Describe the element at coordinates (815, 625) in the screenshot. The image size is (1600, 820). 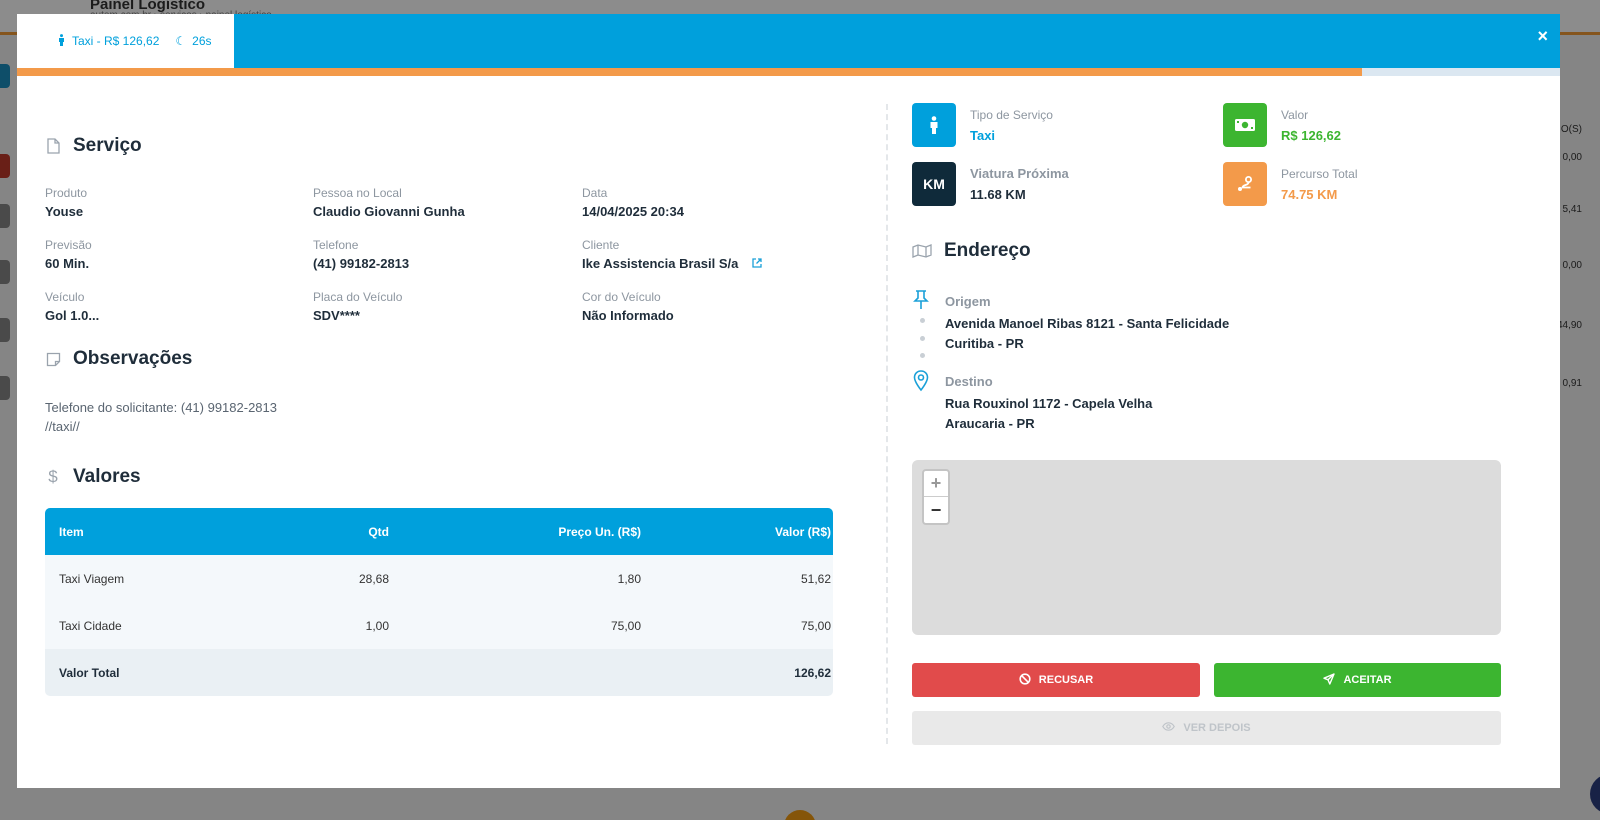
I see `table-cell: 75,00` at that location.